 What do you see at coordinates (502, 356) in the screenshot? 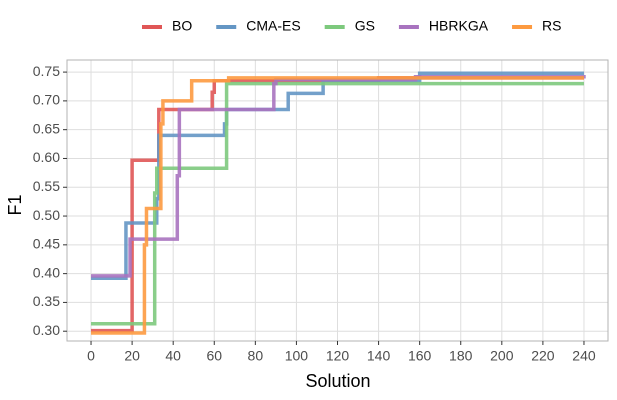
I see `x-tick-label: 200` at bounding box center [502, 356].